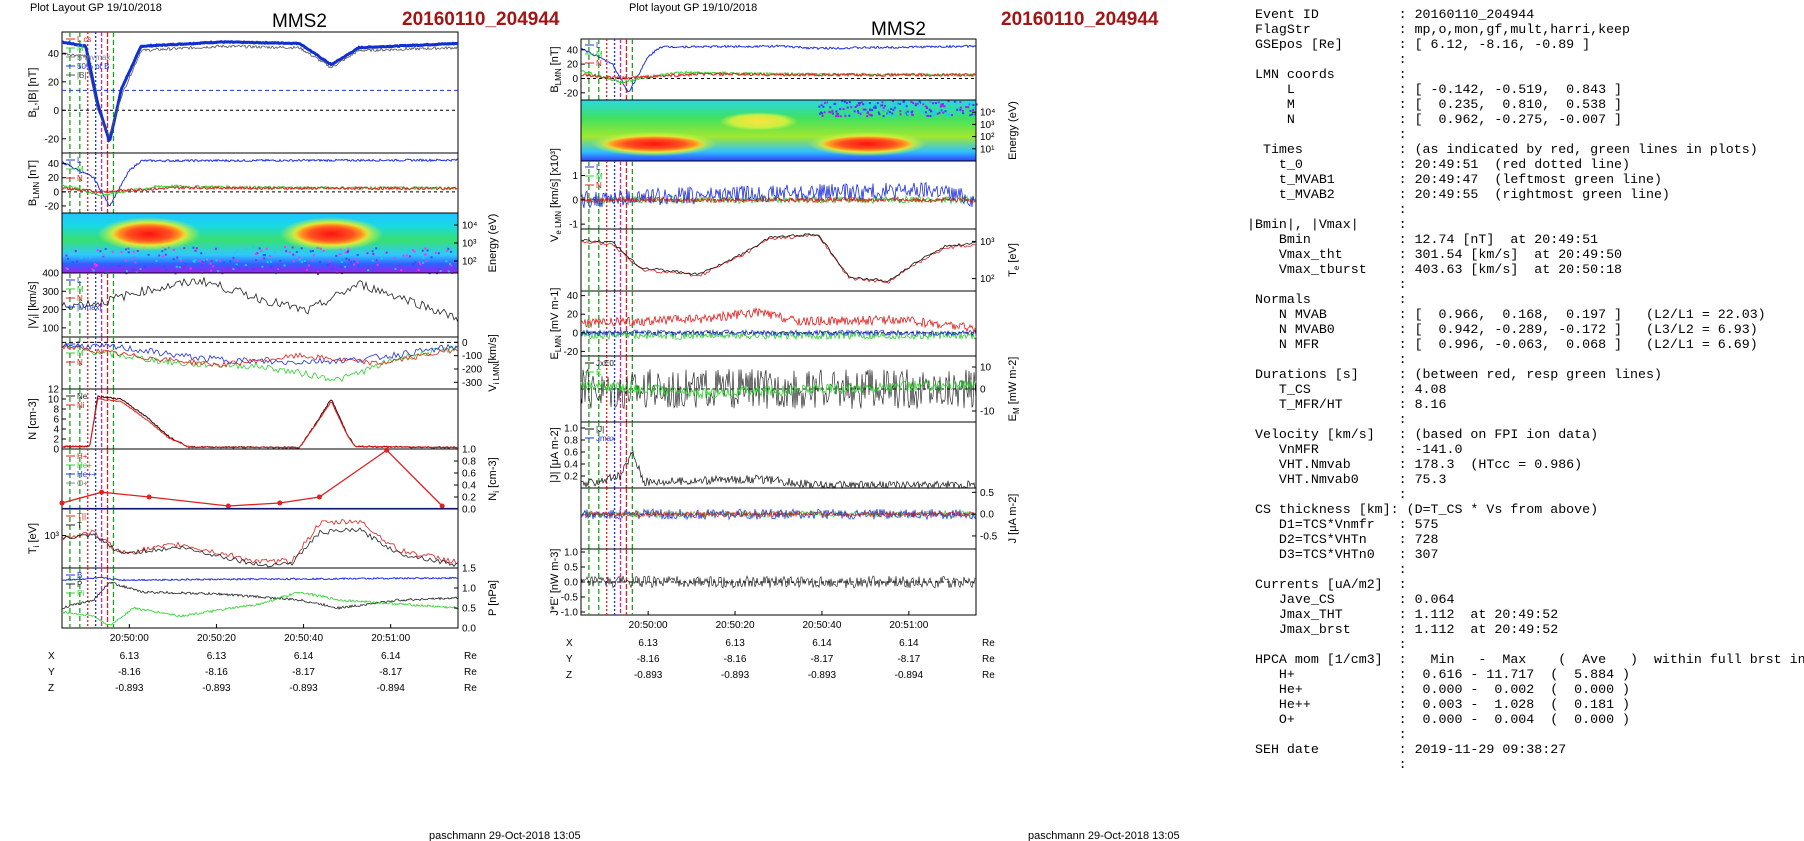 The width and height of the screenshot is (1804, 841). Describe the element at coordinates (331, 234) in the screenshot. I see `spectrogram-hot-region` at that location.